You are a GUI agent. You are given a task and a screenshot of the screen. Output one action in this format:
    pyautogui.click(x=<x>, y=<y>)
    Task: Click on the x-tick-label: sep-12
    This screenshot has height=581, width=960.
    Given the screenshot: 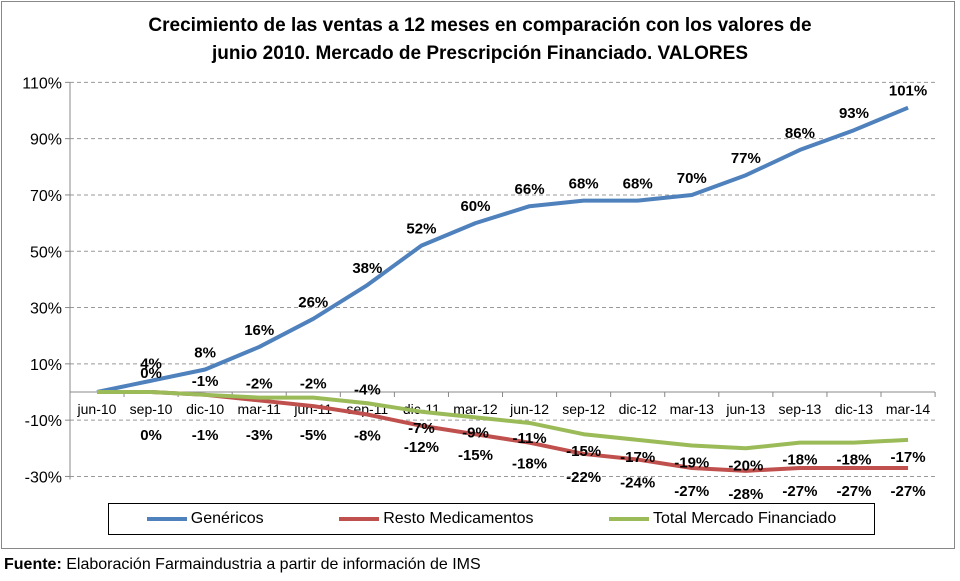 What is the action you would take?
    pyautogui.click(x=583, y=409)
    